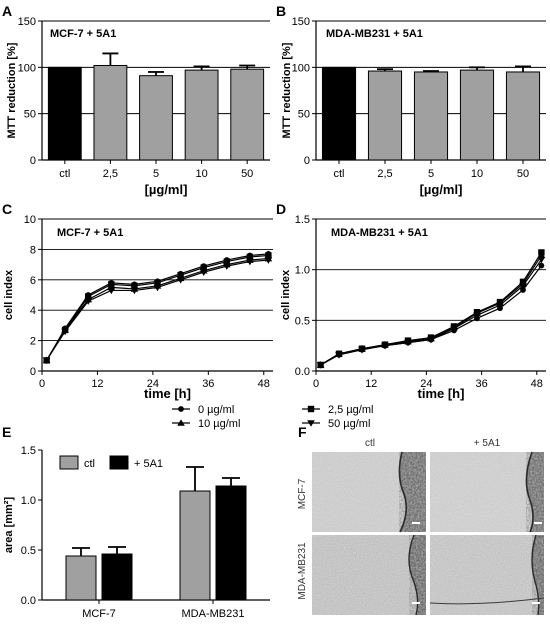 This screenshot has width=550, height=627. What do you see at coordinates (441, 189) in the screenshot?
I see `x-axis-label: [µg/ml]` at bounding box center [441, 189].